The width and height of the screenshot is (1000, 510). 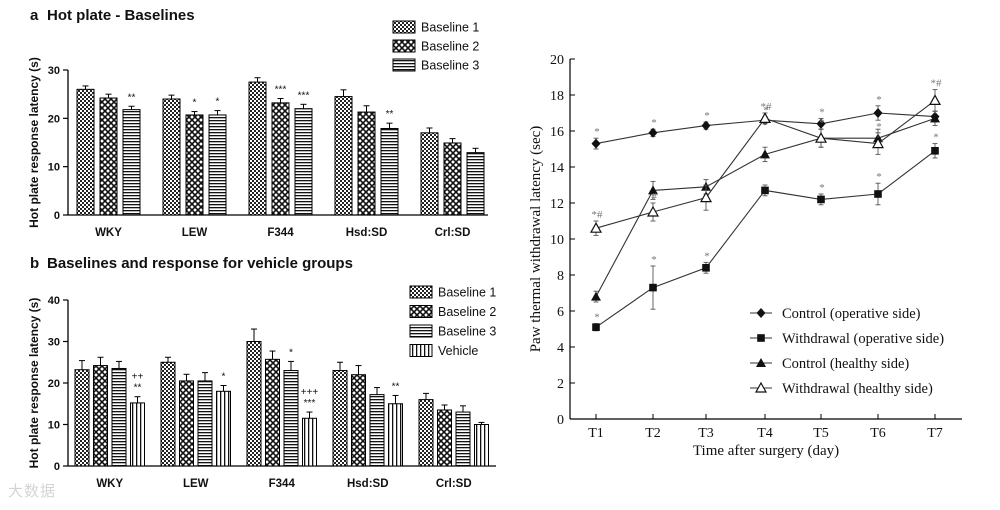 What do you see at coordinates (481, 445) in the screenshot?
I see `panel-b-bar-crl-sd-vehicle` at bounding box center [481, 445].